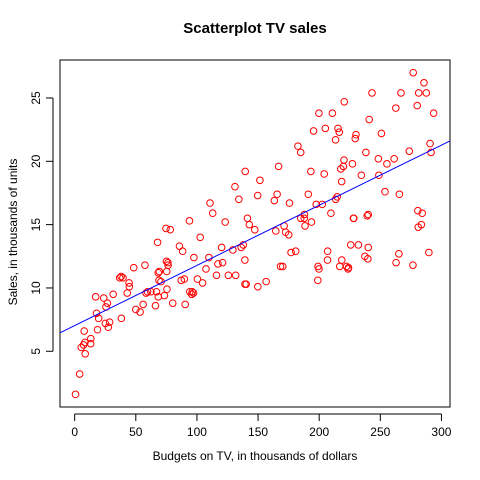 Image resolution: width=480 pixels, height=480 pixels. I want to click on x-tick-label: 50, so click(136, 432).